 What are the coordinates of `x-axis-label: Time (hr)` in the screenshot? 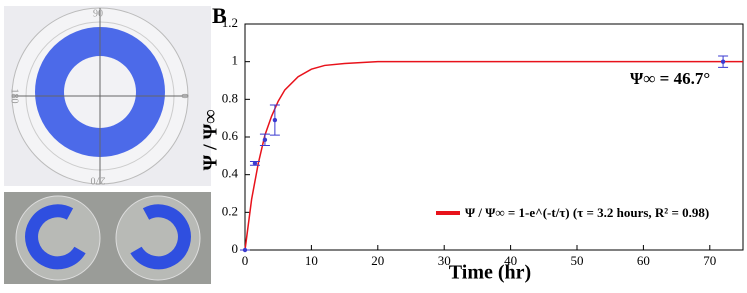 It's located at (490, 273).